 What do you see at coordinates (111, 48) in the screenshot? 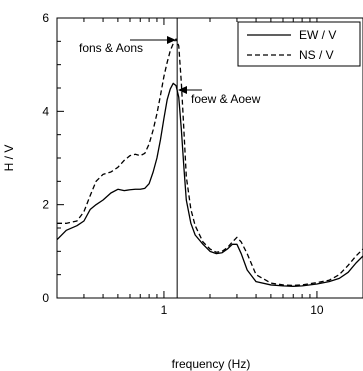
I see `annotation-ns-label: fons & Aons` at bounding box center [111, 48].